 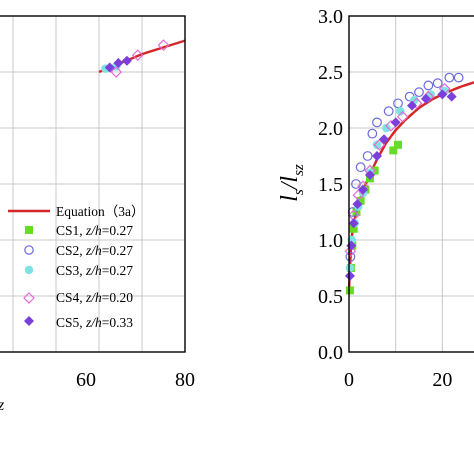 I want to click on y-axis-title-slash-l: /l, so click(x=290, y=184).